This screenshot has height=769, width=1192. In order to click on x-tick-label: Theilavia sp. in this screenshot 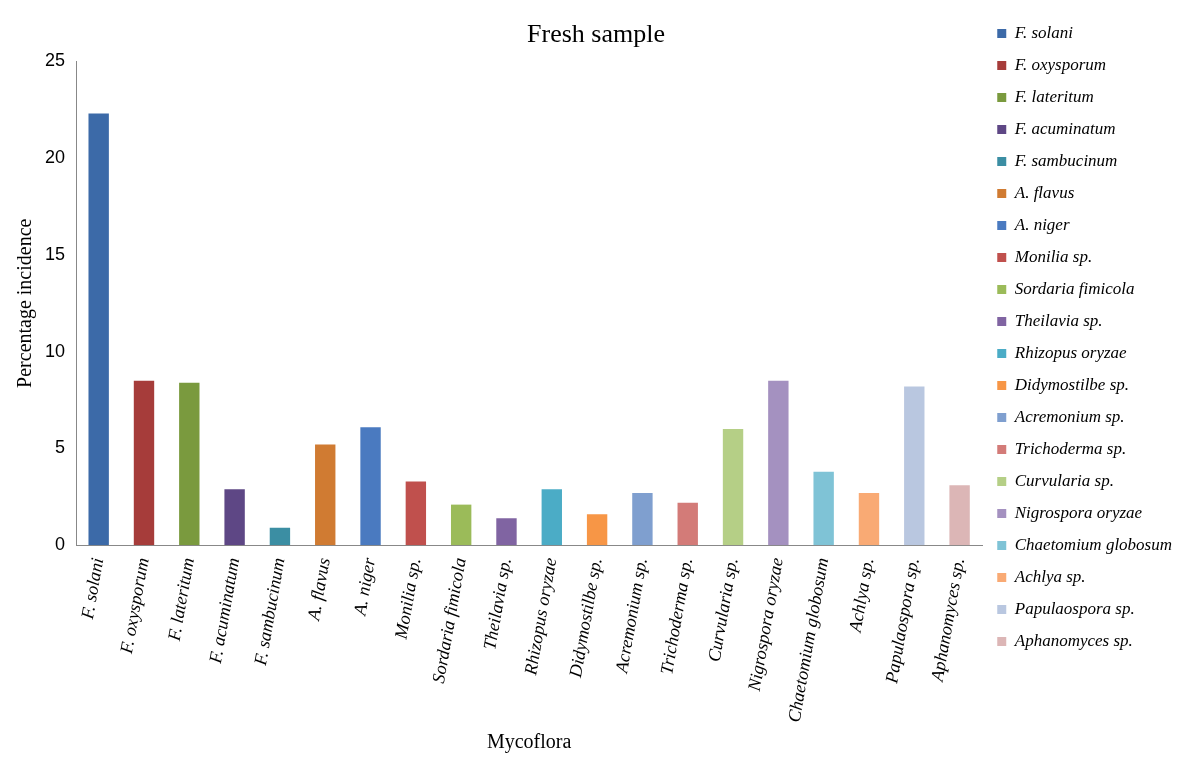, I will do `click(497, 604)`.